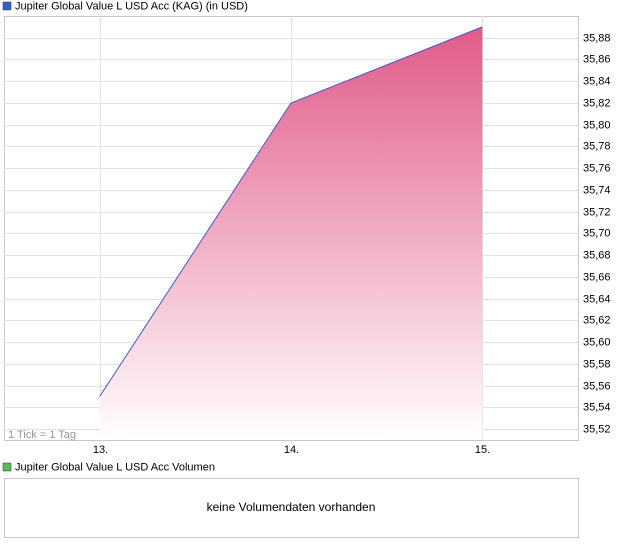 This screenshot has height=551, width=620. I want to click on y-tick-label: 35,84, so click(597, 81).